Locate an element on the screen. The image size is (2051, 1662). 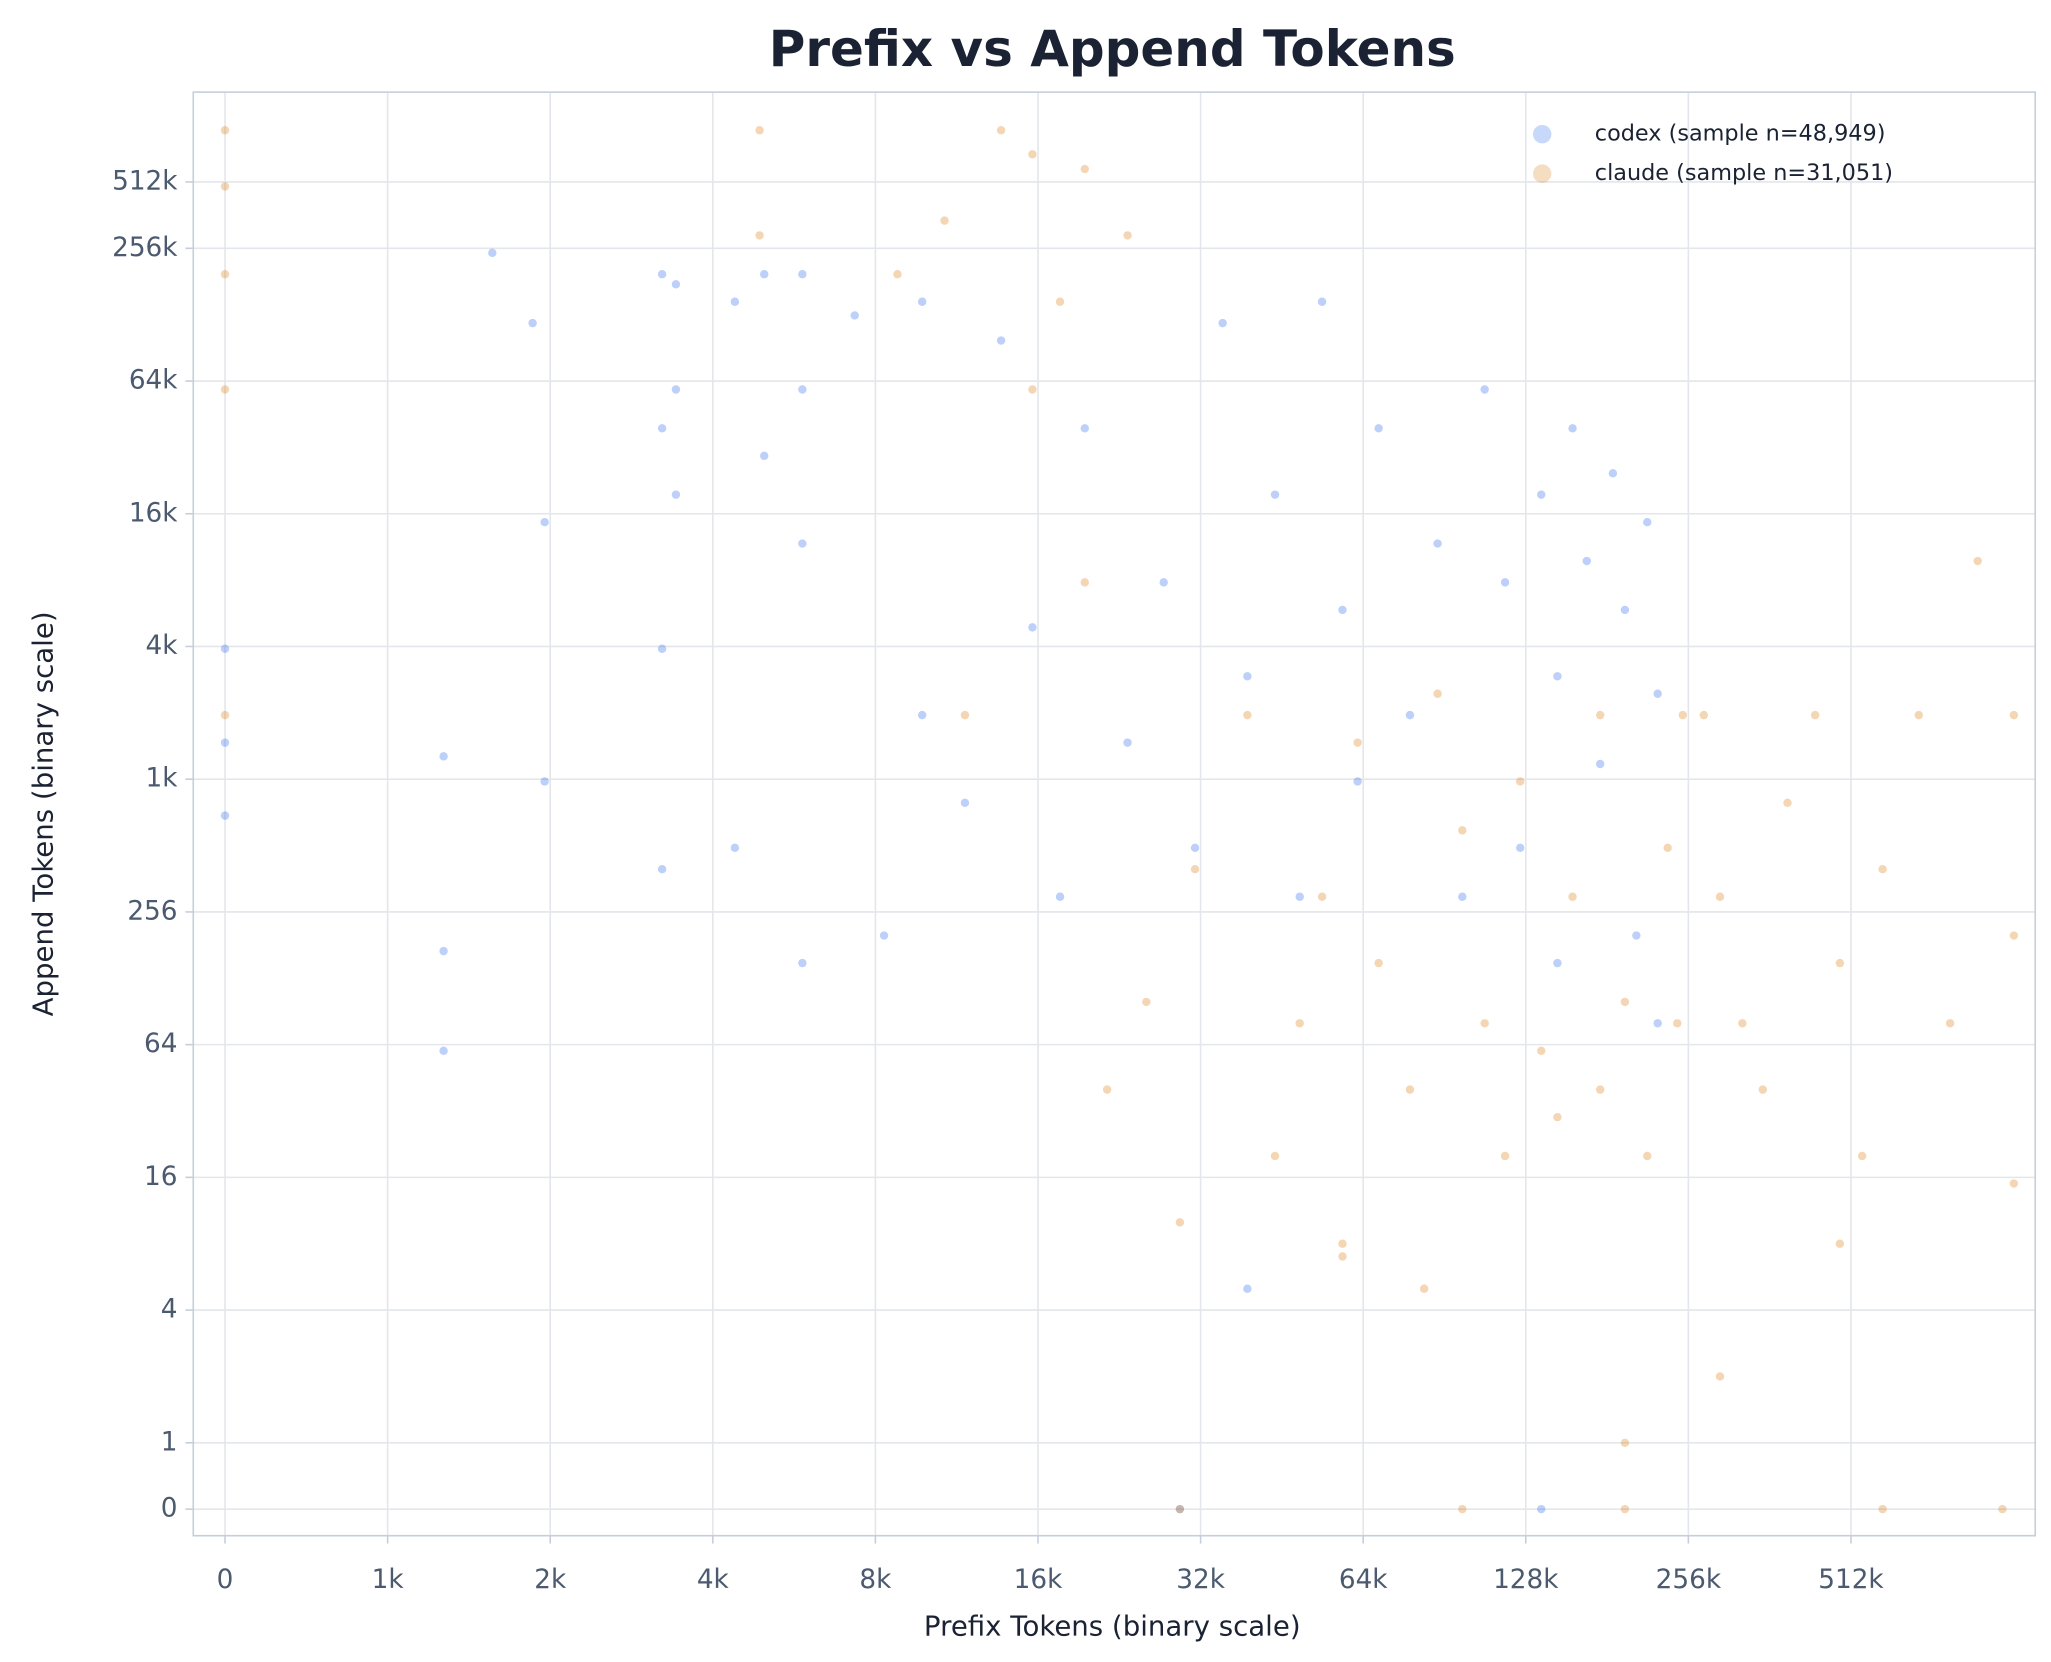
x-tick-label: 1k is located at coordinates (388, 1580).